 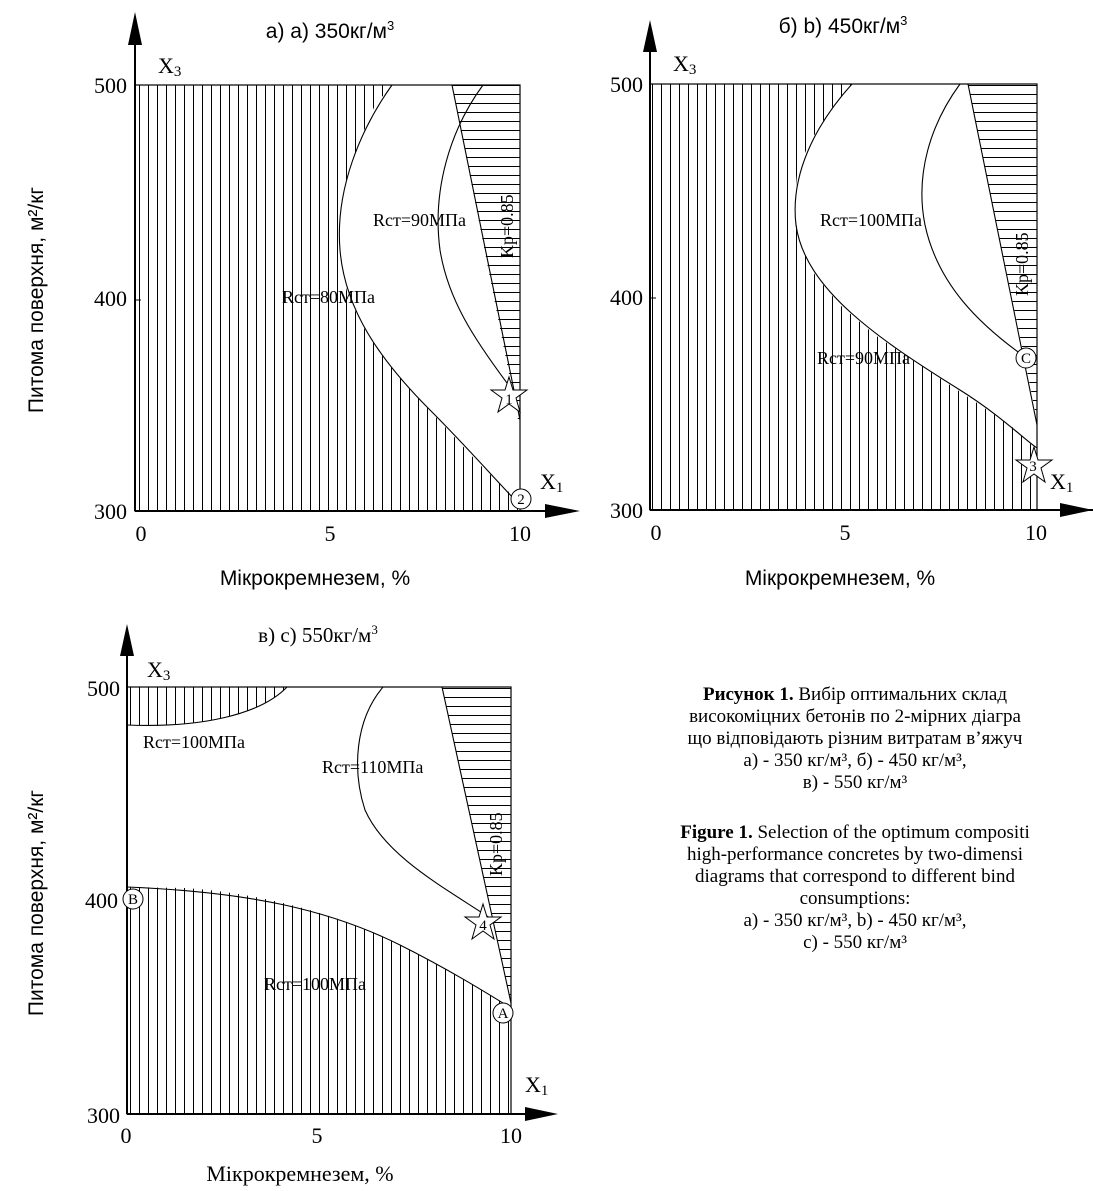 What do you see at coordinates (900, 694) in the screenshot?
I see `caption-ua-line: Вибір оптимальних склад` at bounding box center [900, 694].